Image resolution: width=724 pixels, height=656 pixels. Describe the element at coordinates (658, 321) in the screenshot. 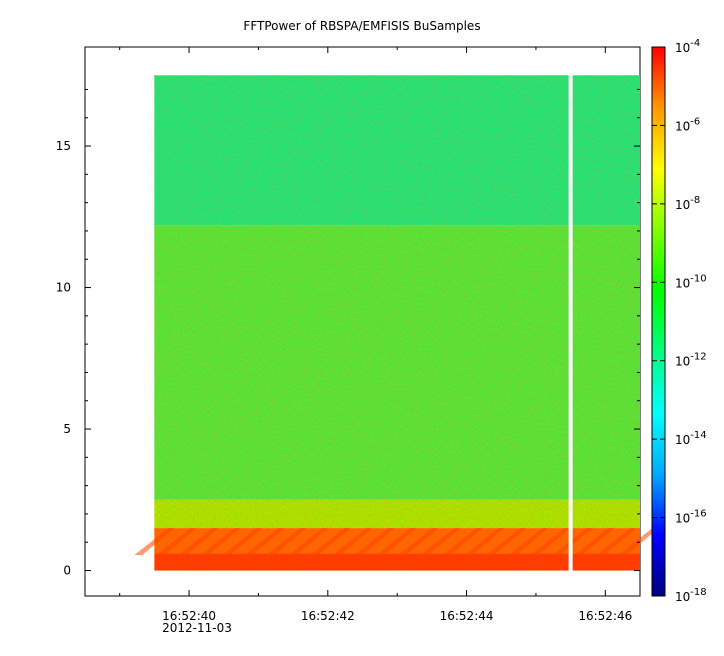

I see `colorbar-gradient` at that location.